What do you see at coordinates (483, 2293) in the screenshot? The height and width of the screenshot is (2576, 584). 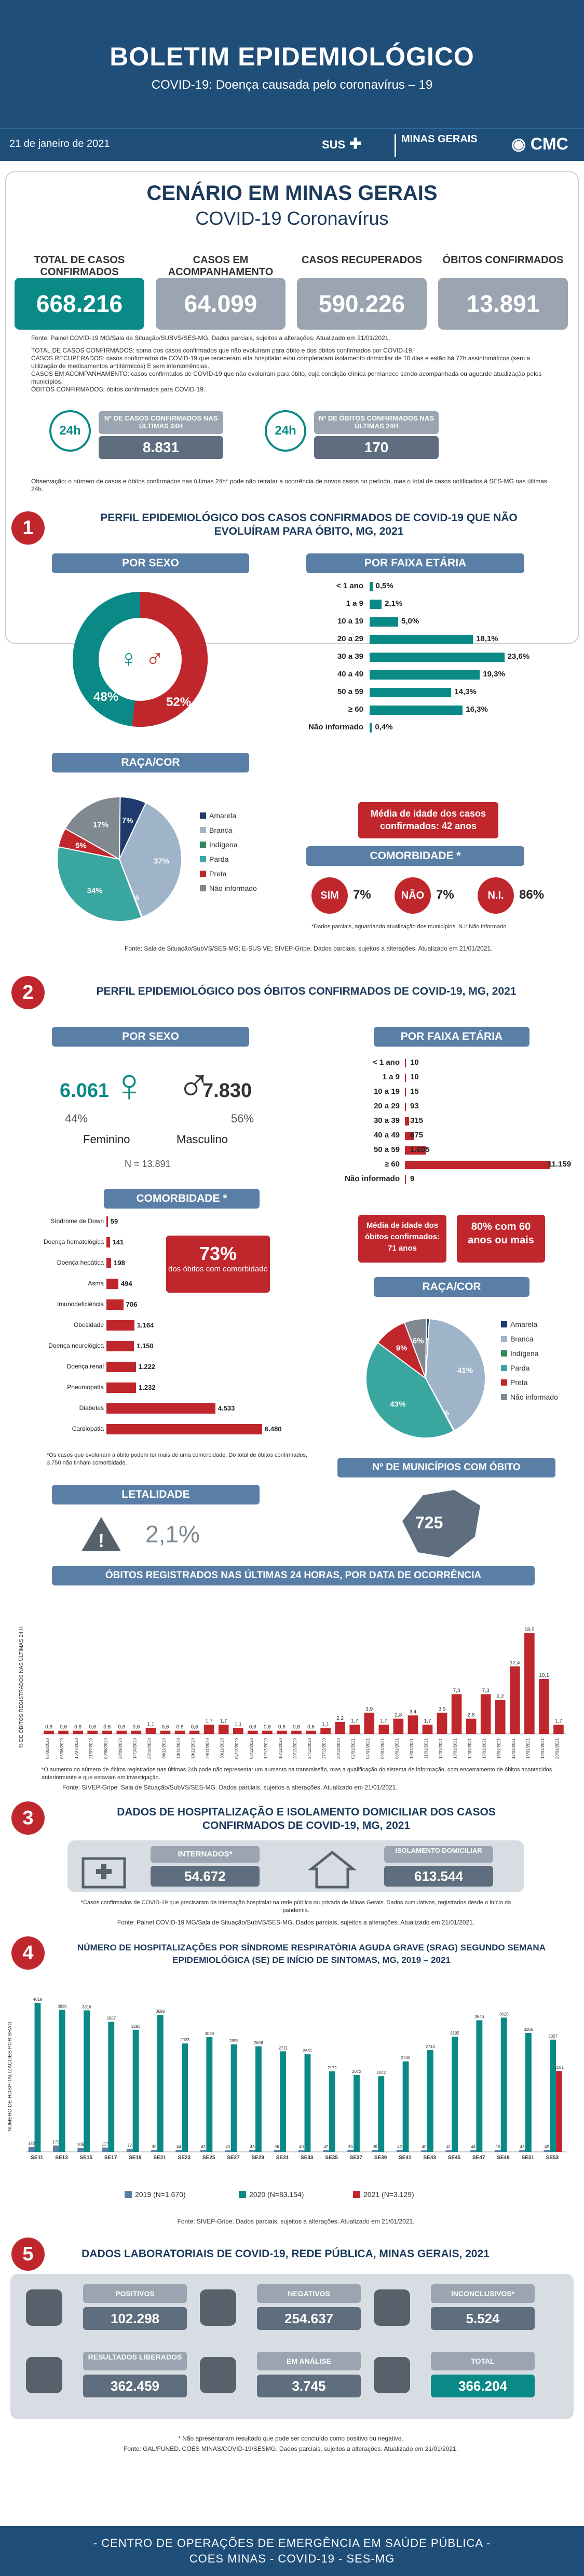 I see `lab-label: INCONCLUSIVOS*` at bounding box center [483, 2293].